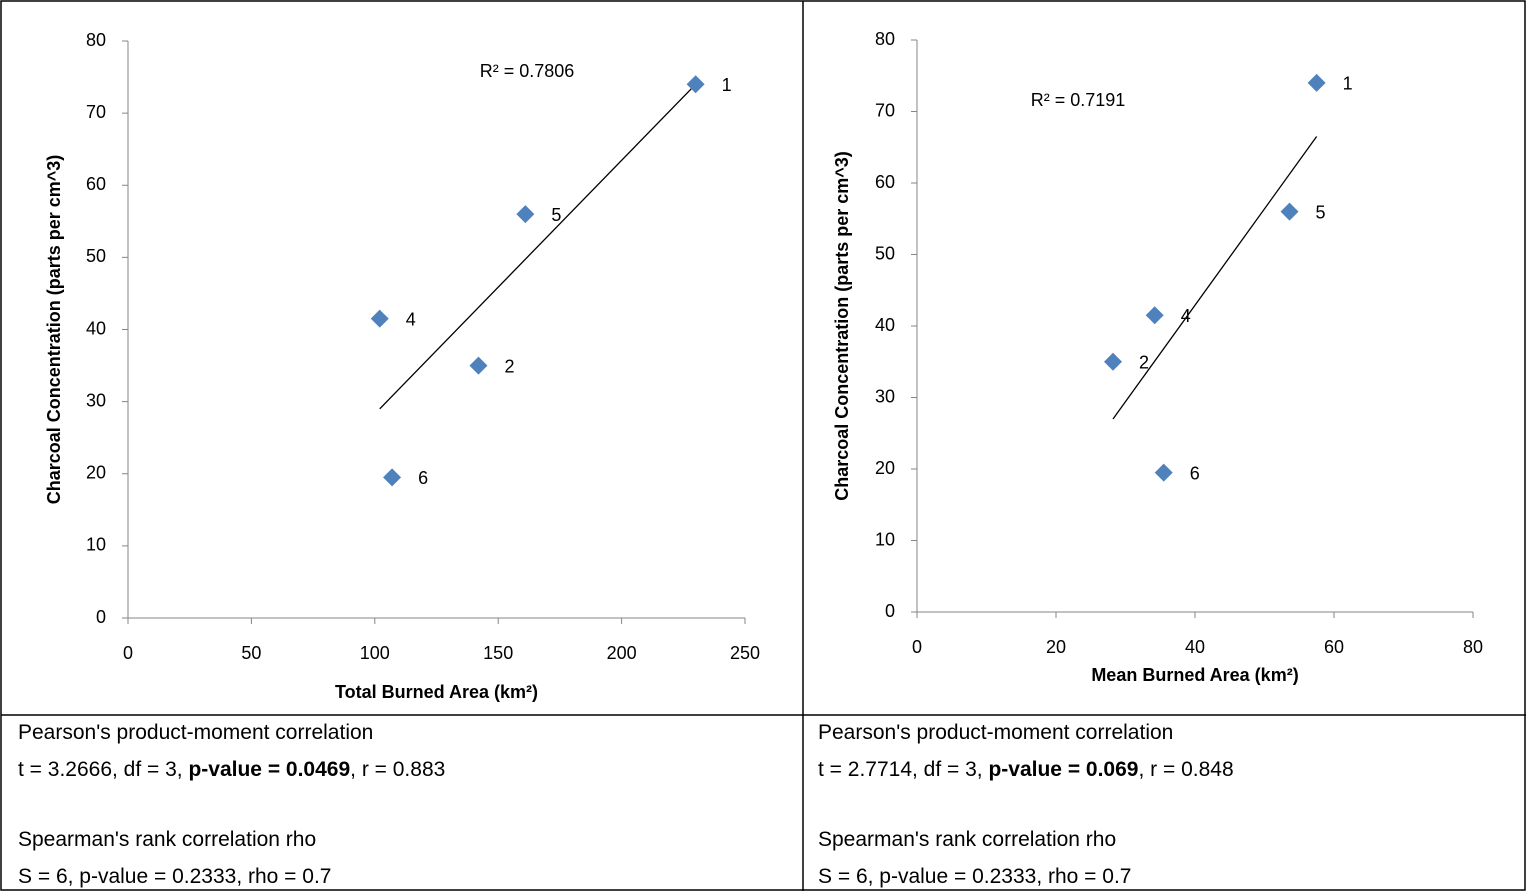 This screenshot has width=1527, height=892. What do you see at coordinates (1334, 647) in the screenshot?
I see `x-tick-label: 60` at bounding box center [1334, 647].